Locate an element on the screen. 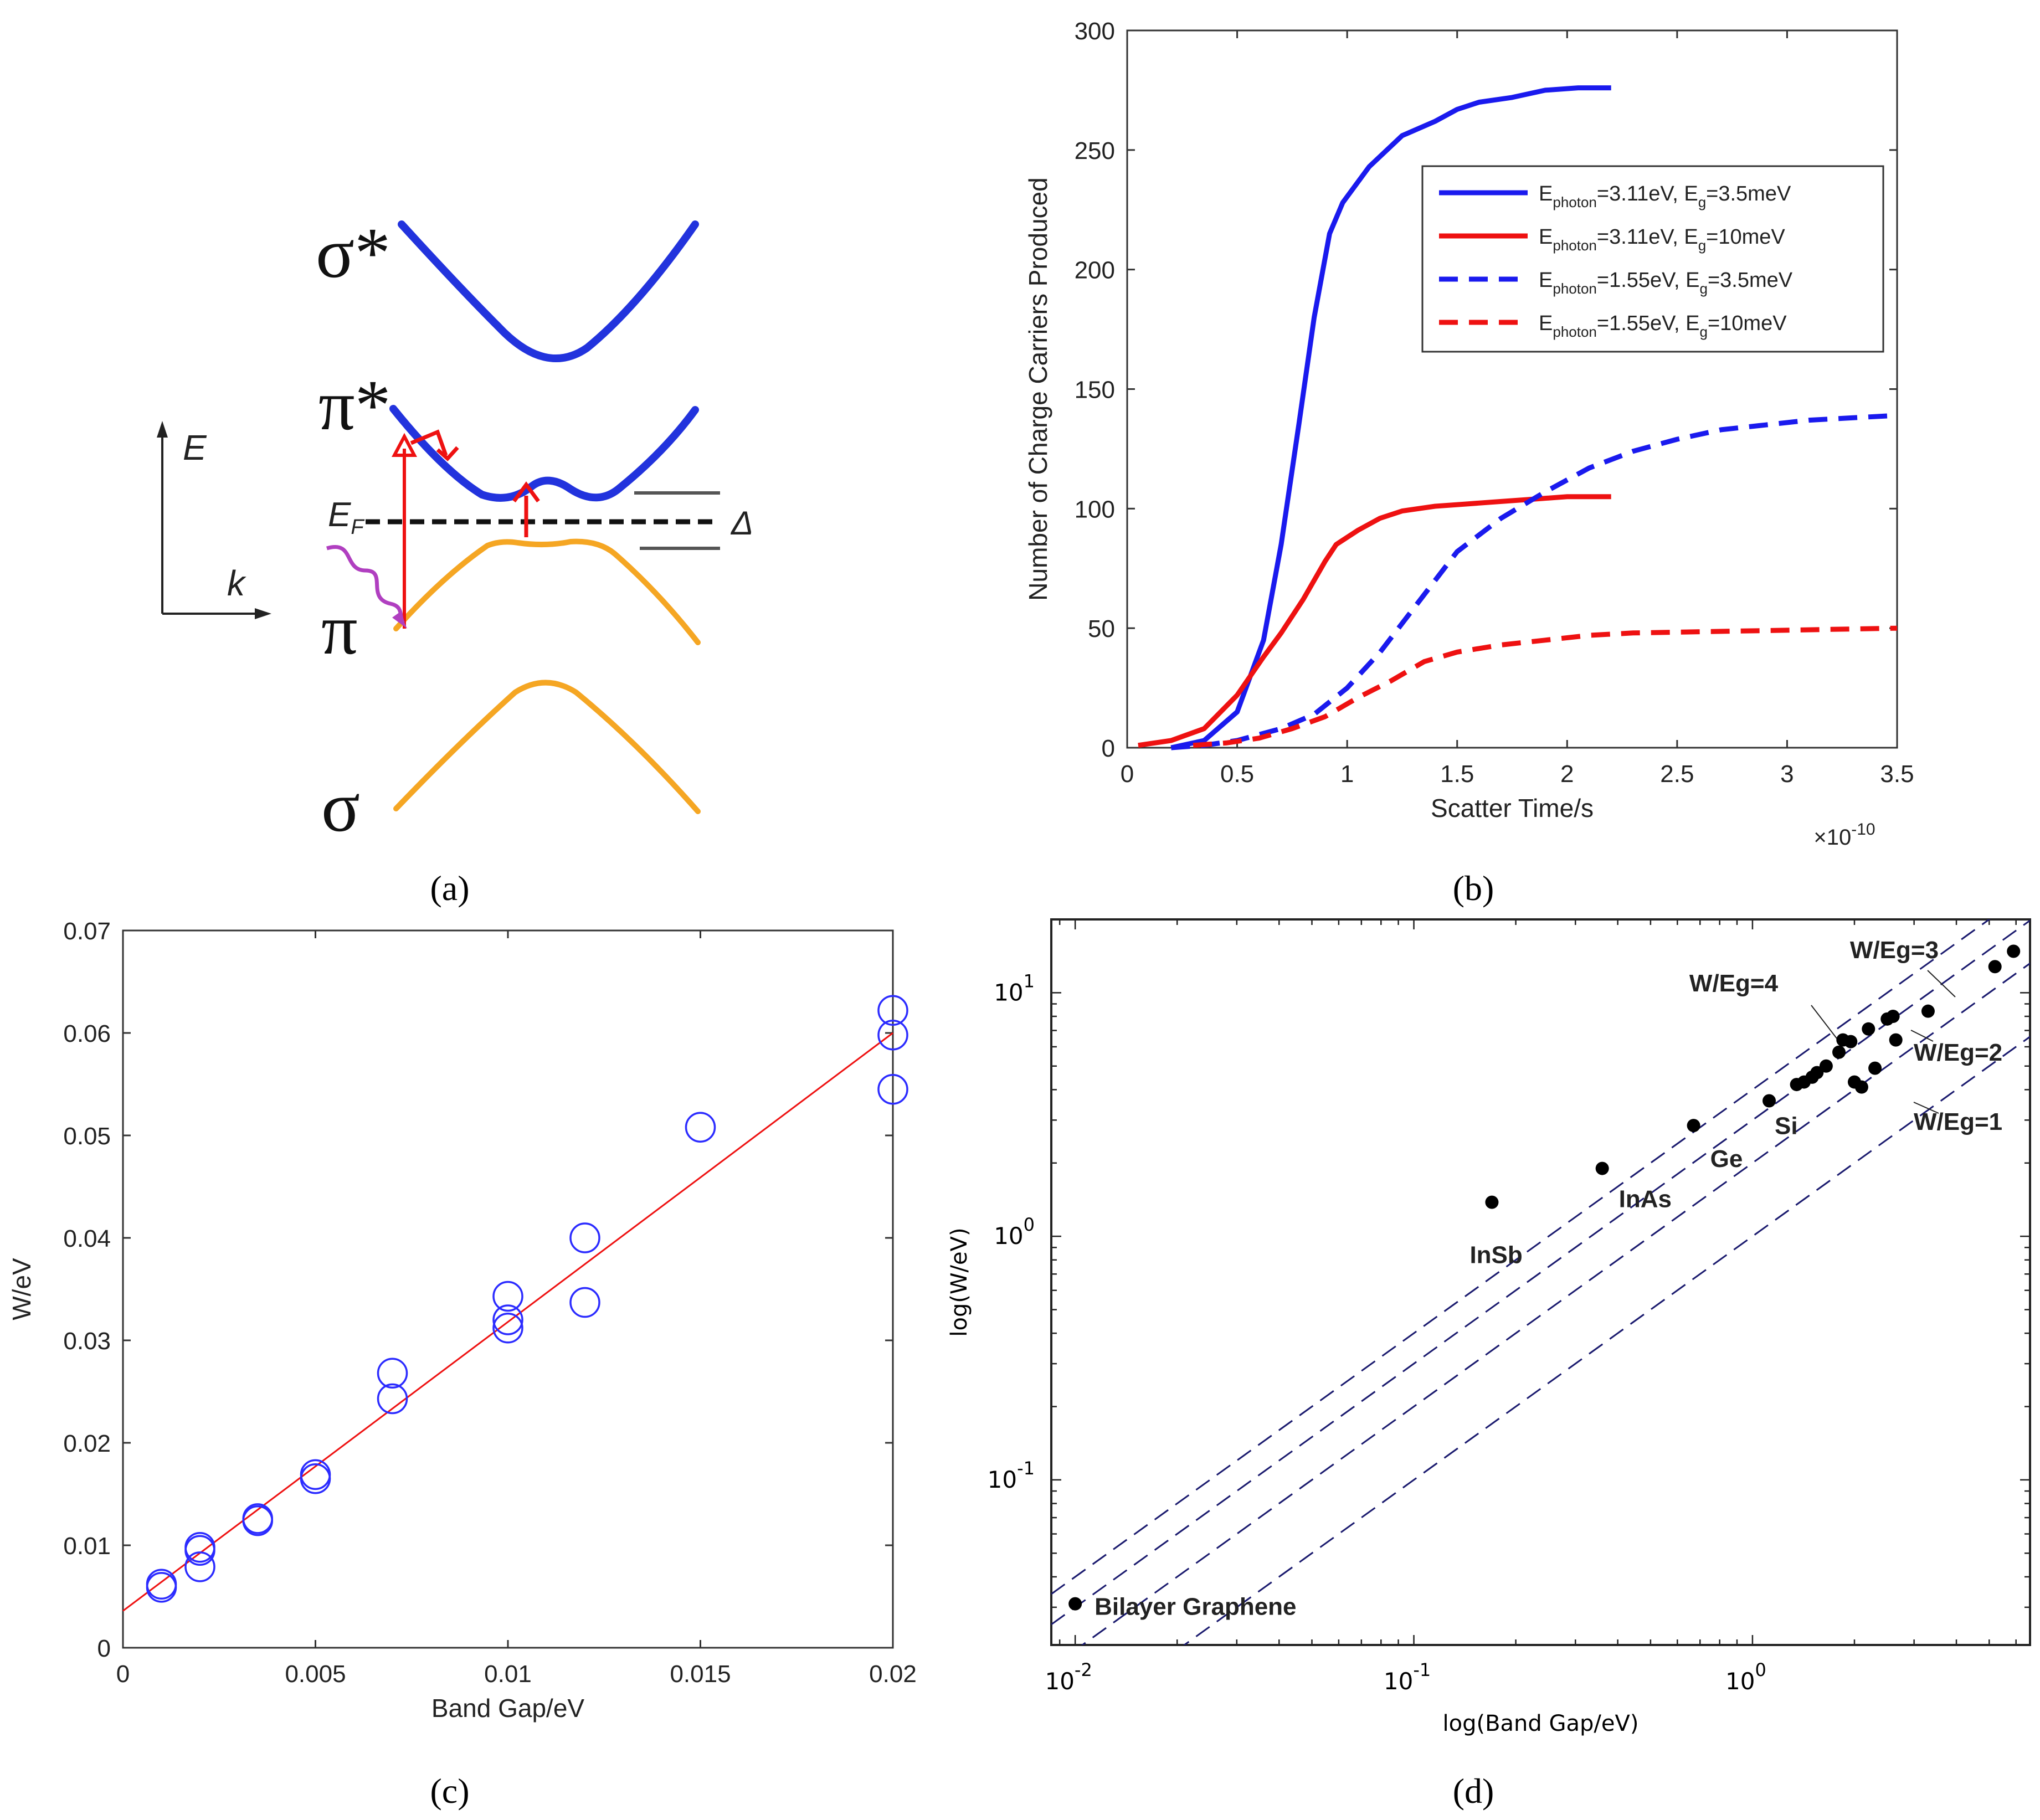  label-pi: π is located at coordinates (339, 630).